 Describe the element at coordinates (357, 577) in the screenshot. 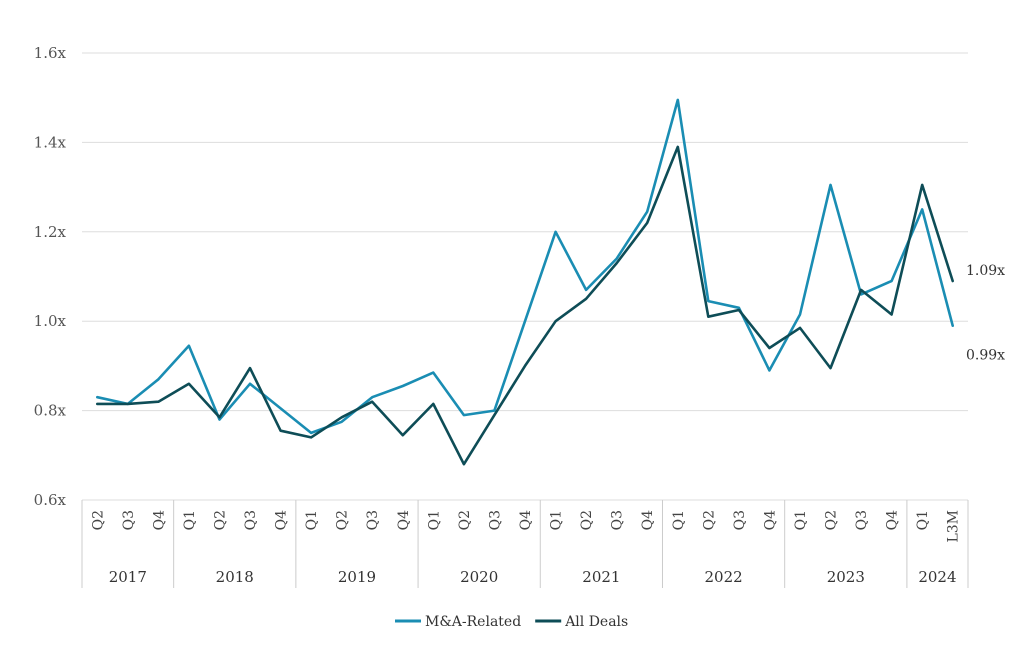

I see `year-label: 2019` at that location.